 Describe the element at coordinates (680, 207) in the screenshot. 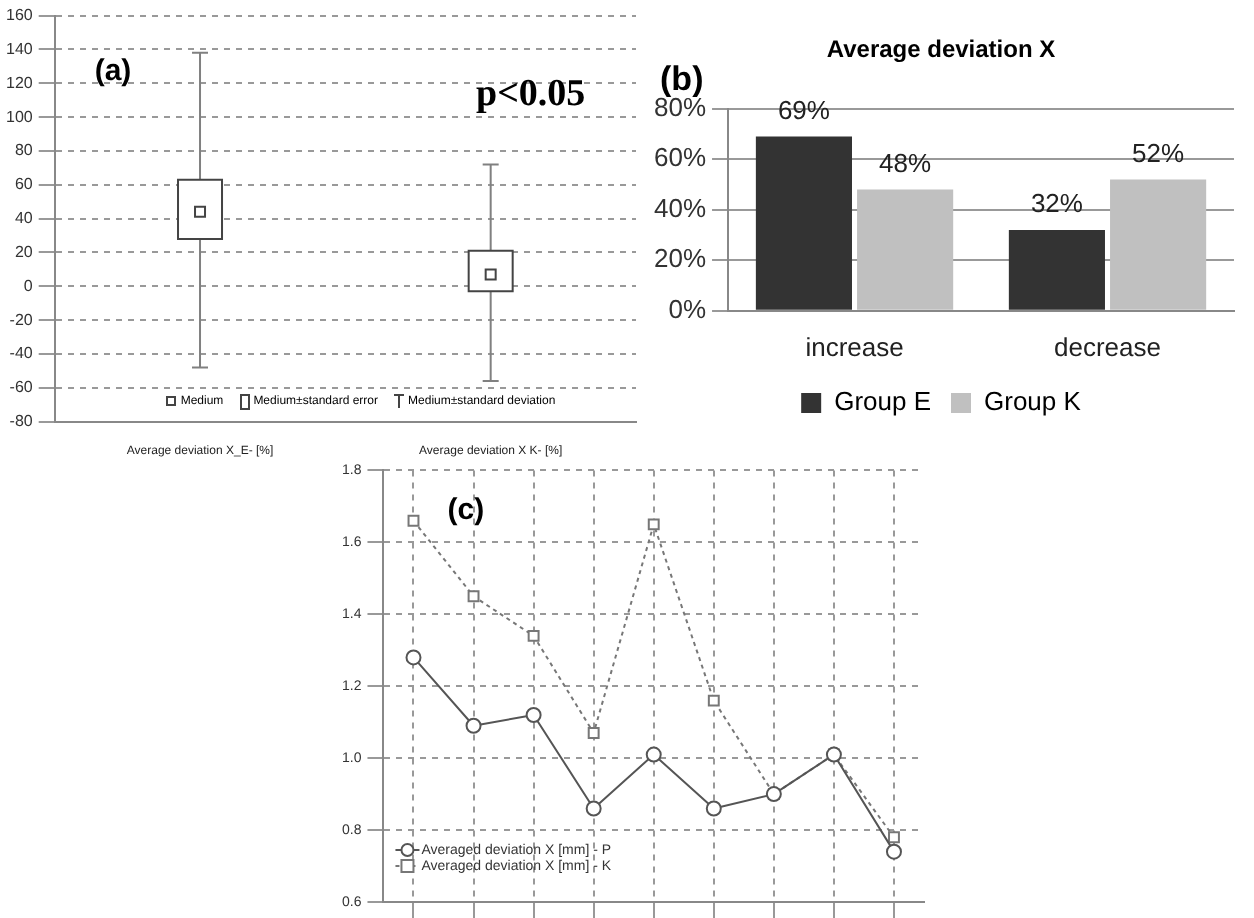

I see `y-tick-label: 40%` at that location.